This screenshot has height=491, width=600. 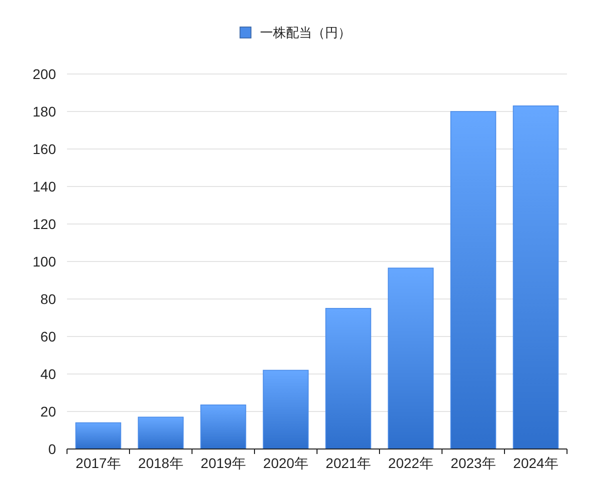 I want to click on y-tick-label: 80, so click(x=48, y=299).